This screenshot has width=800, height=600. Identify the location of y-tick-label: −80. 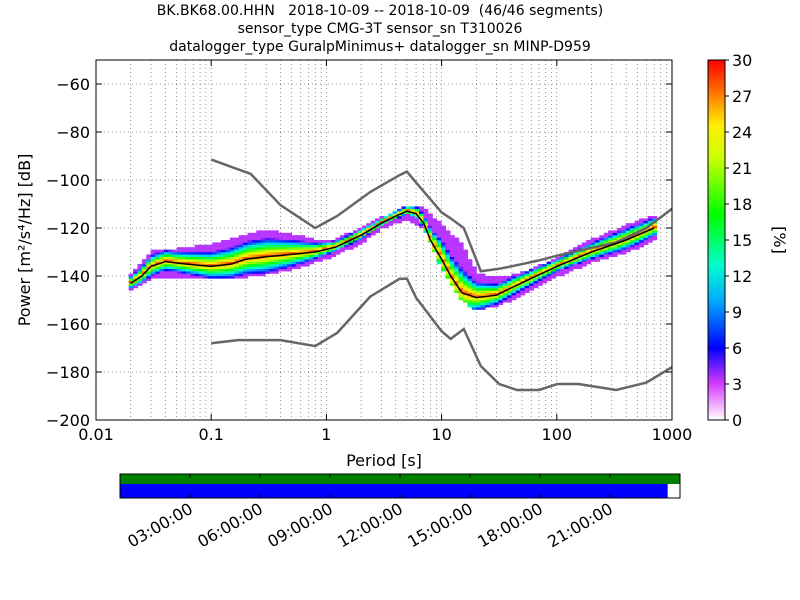
(73, 132).